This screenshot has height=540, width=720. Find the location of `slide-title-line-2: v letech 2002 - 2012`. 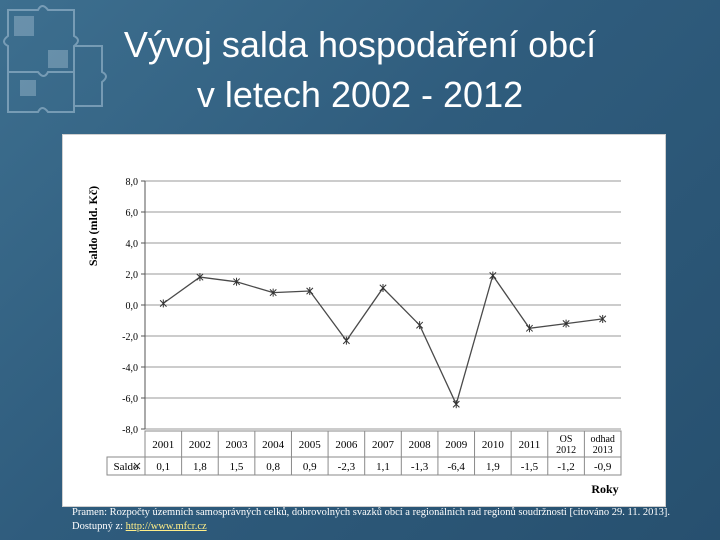

slide-title-line-2: v letech 2002 - 2012 is located at coordinates (360, 94).